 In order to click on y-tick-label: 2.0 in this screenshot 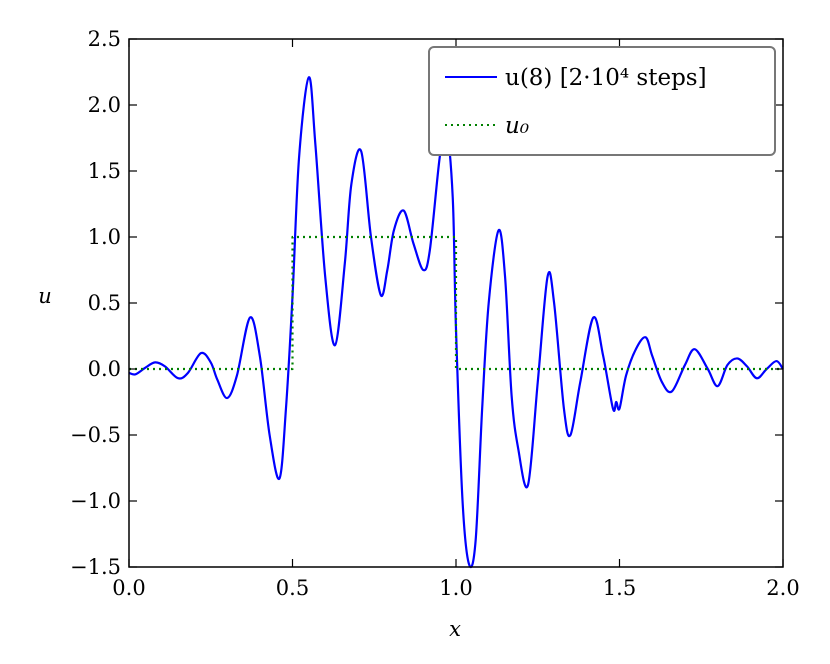, I will do `click(104, 105)`.